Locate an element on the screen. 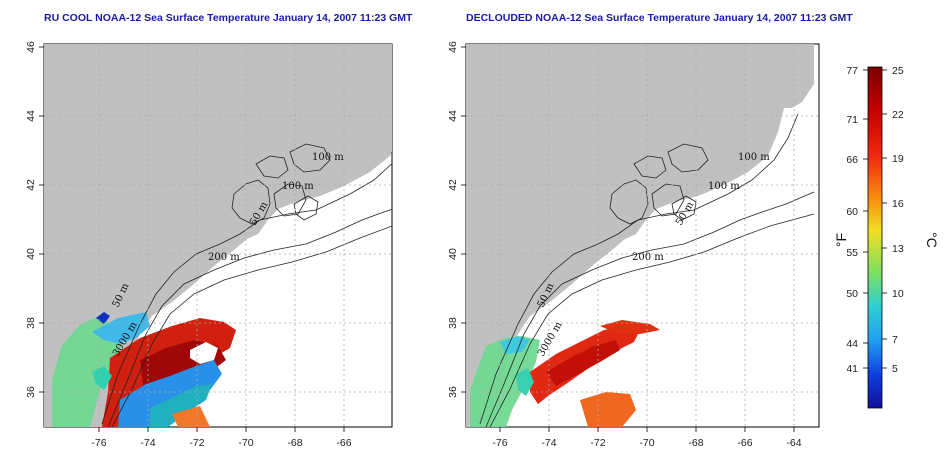 The image size is (950, 475). colorbar-f-tick-label: 71 is located at coordinates (852, 120).